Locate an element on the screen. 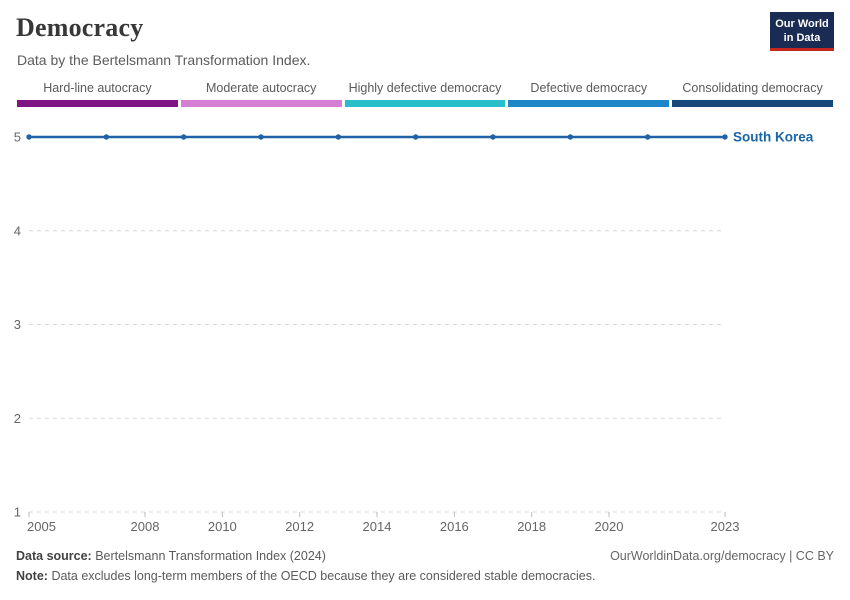 The image size is (850, 600). x-axis-label-2016: 2016 is located at coordinates (454, 526).